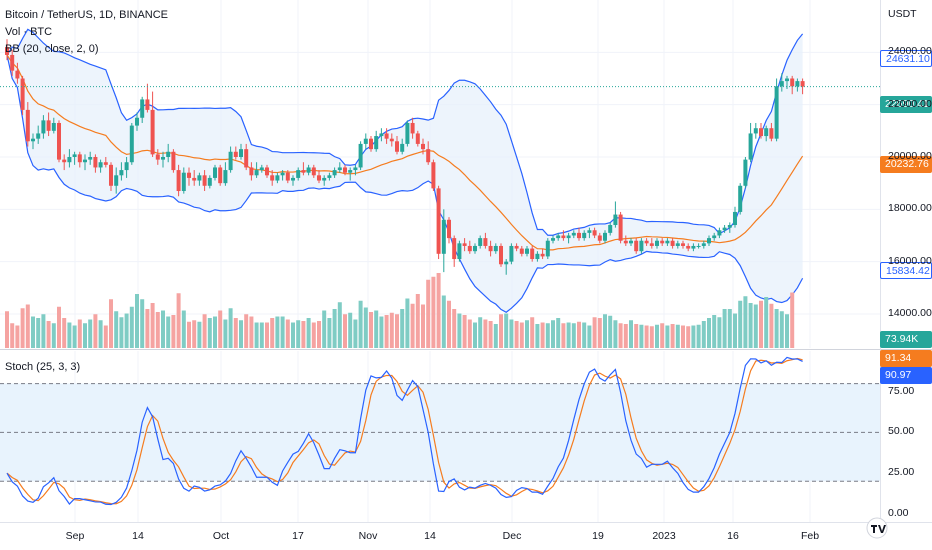 The width and height of the screenshot is (932, 550). Describe the element at coordinates (906, 375) in the screenshot. I see `stoch-k-value-tag: 90.97` at that location.